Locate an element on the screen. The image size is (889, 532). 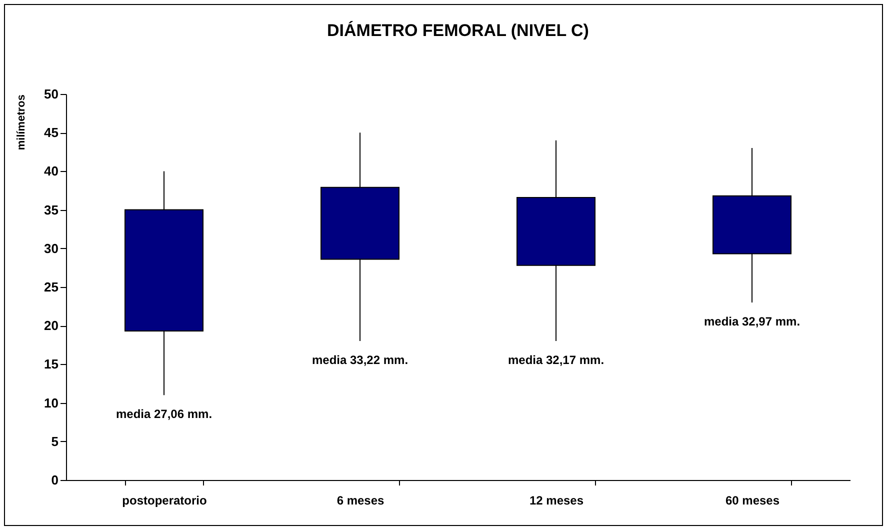
y-tick-label: 25 is located at coordinates (51, 287).